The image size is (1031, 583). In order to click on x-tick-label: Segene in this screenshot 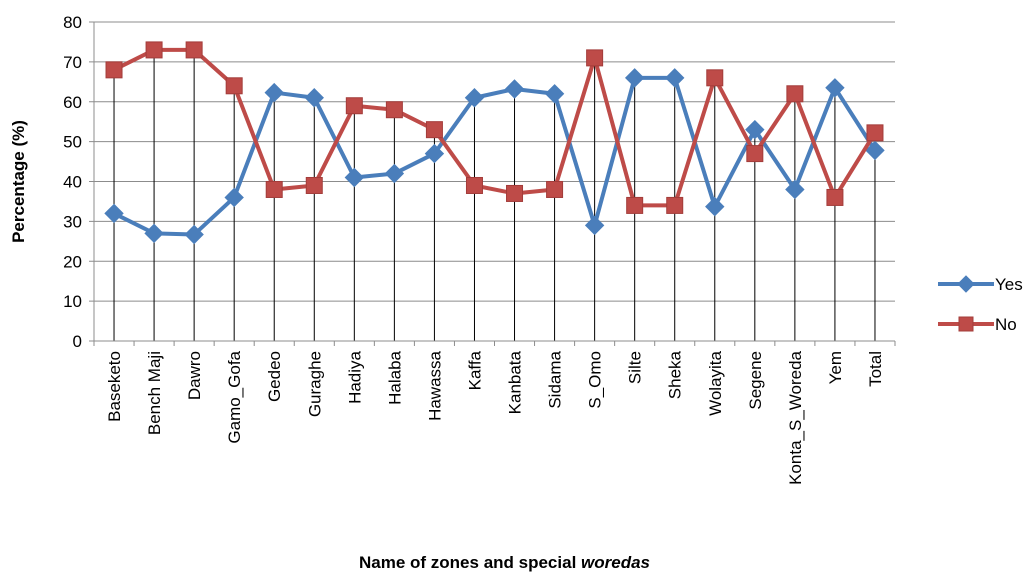, I will do `click(755, 380)`.